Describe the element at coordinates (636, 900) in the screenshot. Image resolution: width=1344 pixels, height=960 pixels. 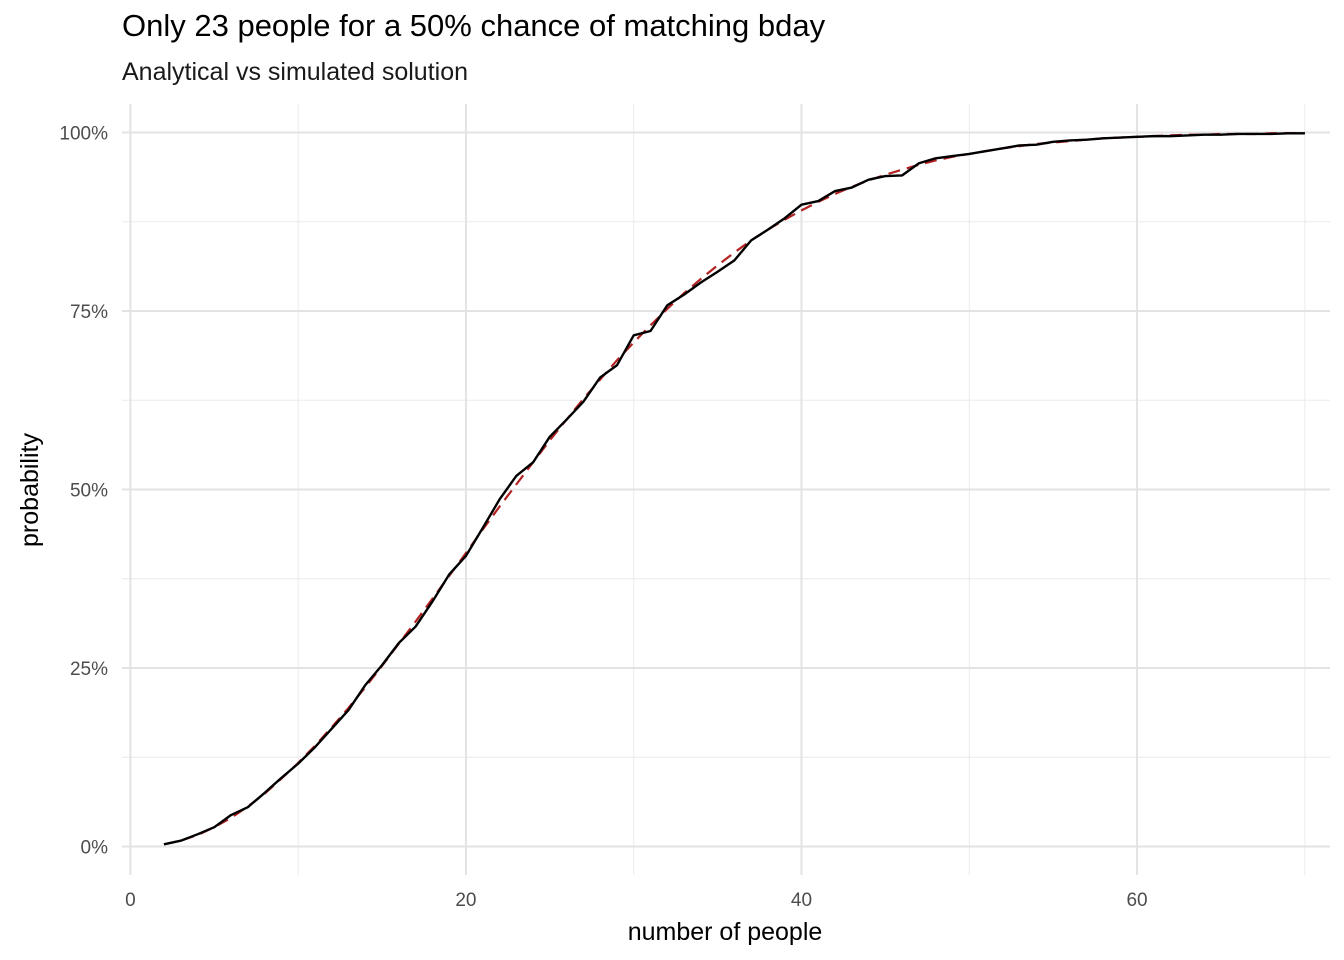
I see `x-tick-labels: 0 20 40 60` at that location.